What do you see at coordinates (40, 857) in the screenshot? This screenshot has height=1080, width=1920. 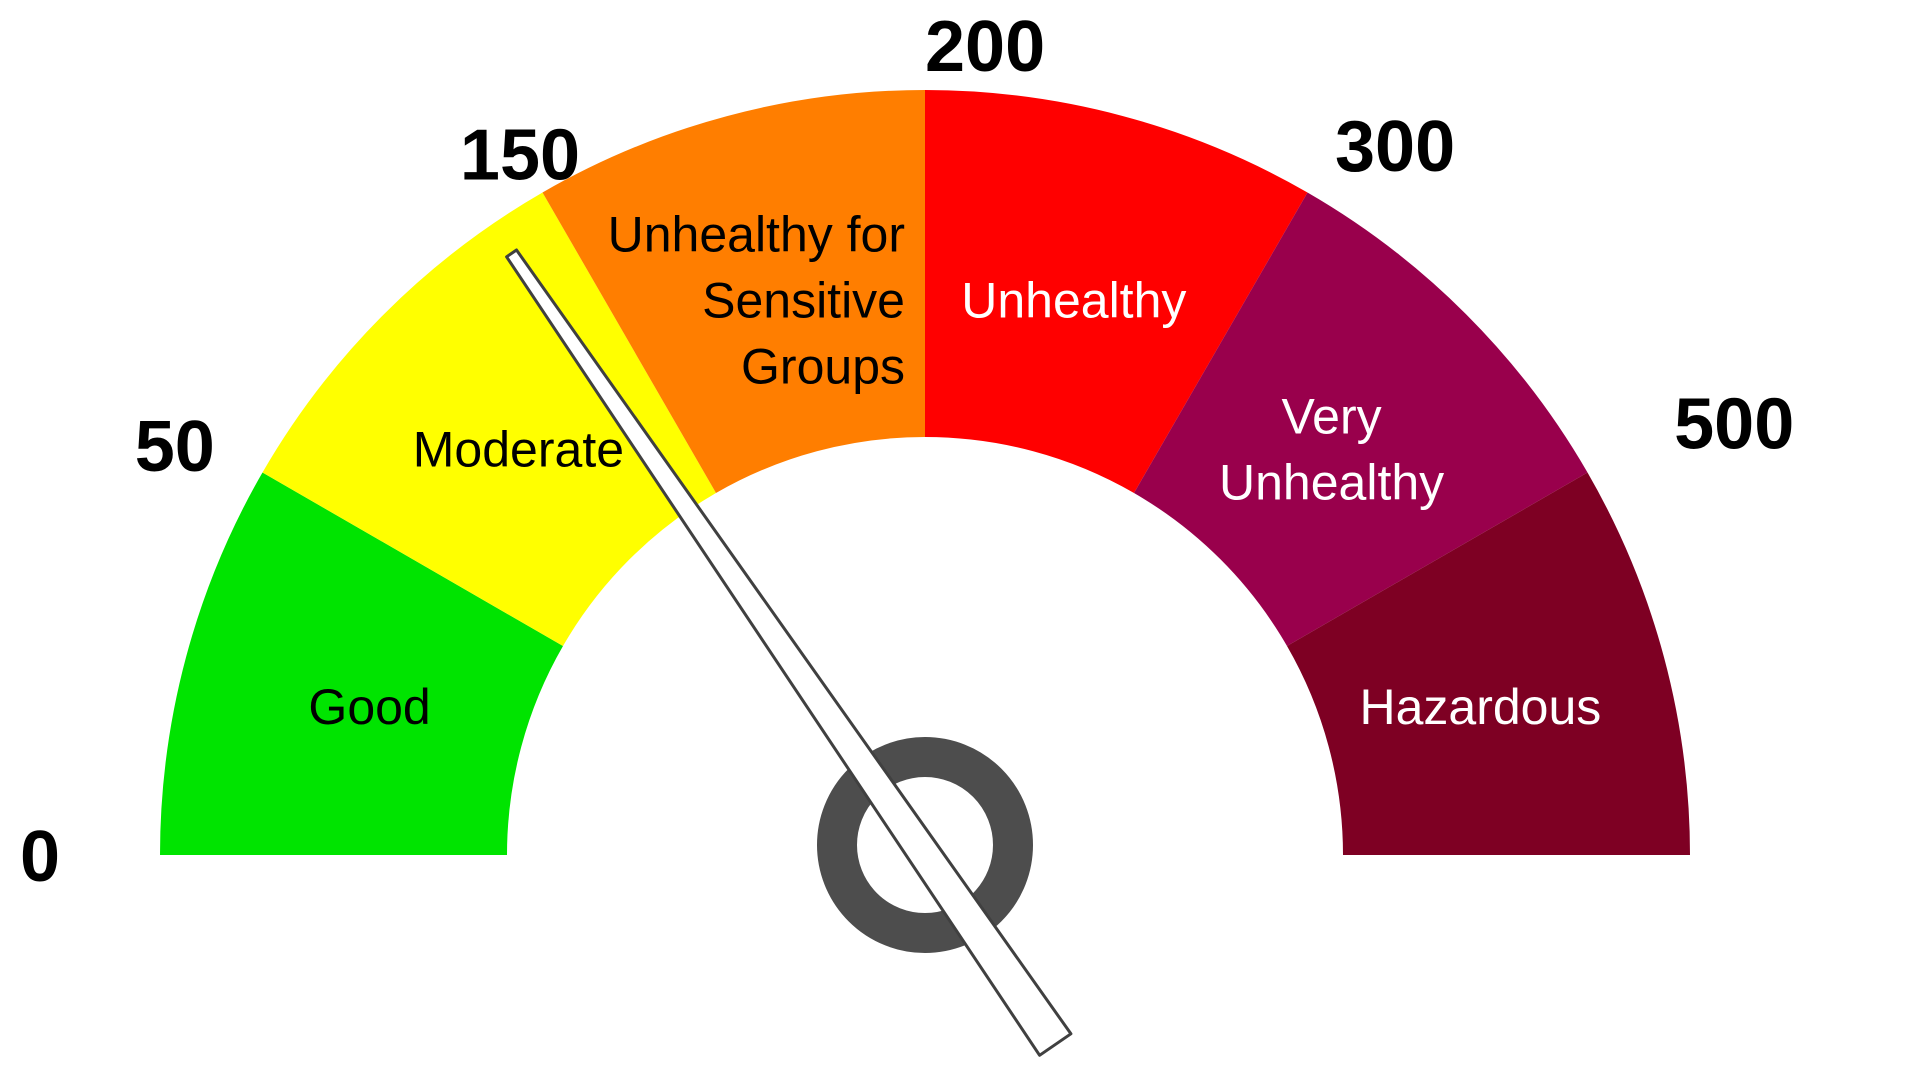 I see `gauge-tick-0: 0` at bounding box center [40, 857].